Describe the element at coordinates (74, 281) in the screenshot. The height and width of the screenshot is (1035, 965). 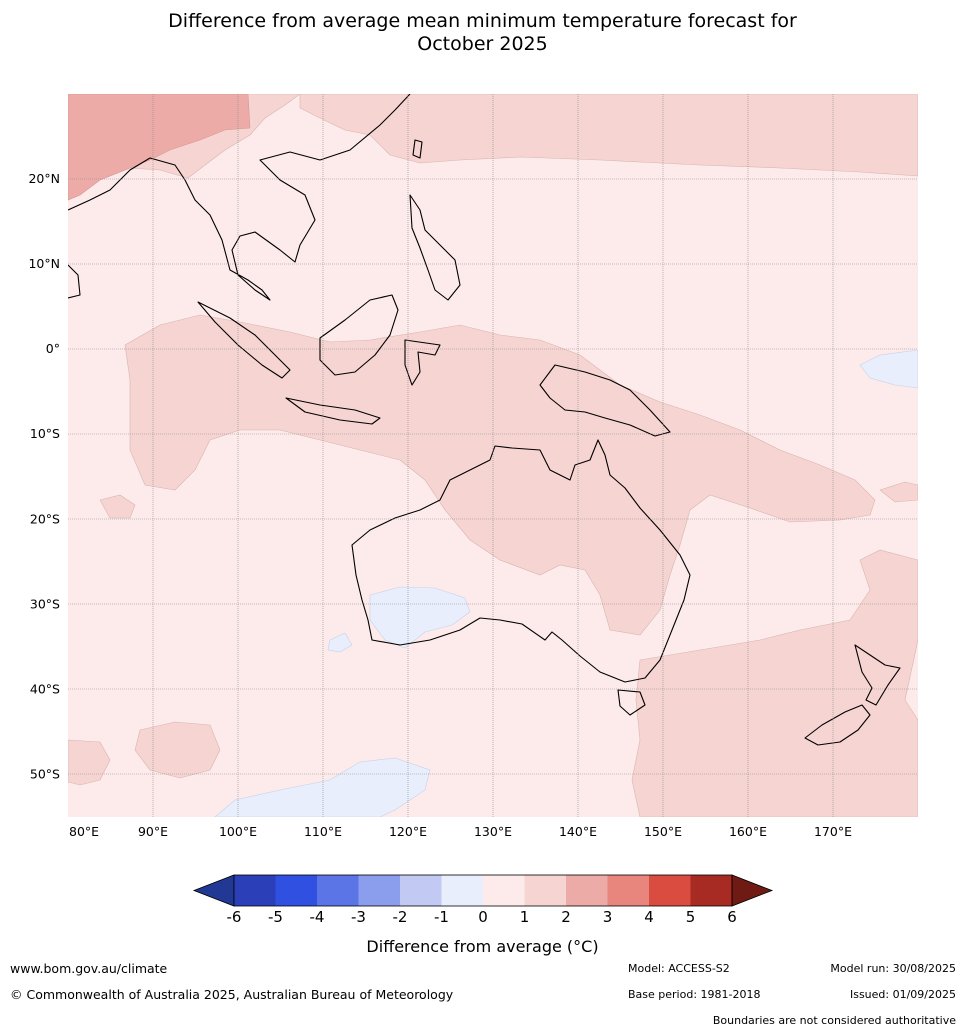
I see `india-coast-fragment` at that location.